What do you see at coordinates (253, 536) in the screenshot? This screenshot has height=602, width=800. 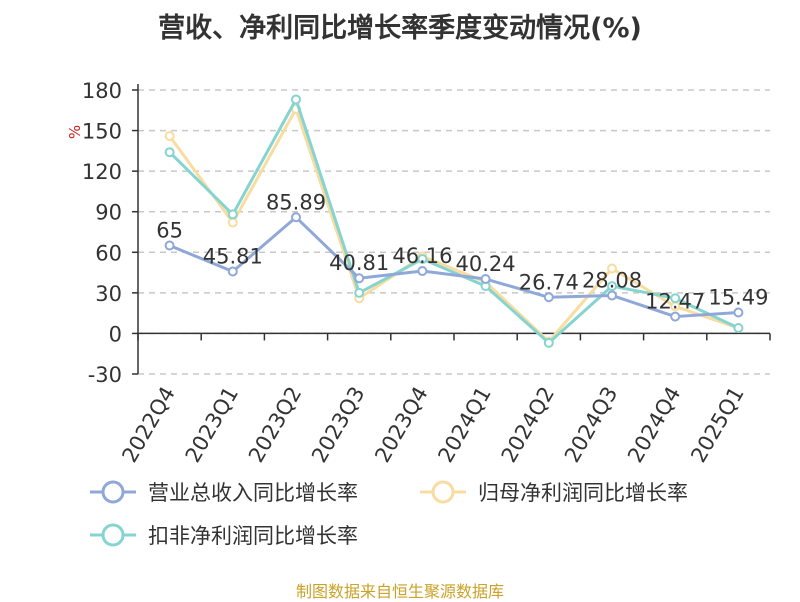 I see `legend-label: 扣非净利润同比增长率` at bounding box center [253, 536].